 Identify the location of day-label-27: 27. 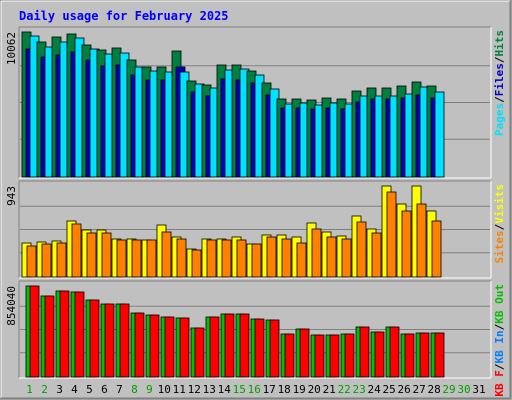
(418, 389).